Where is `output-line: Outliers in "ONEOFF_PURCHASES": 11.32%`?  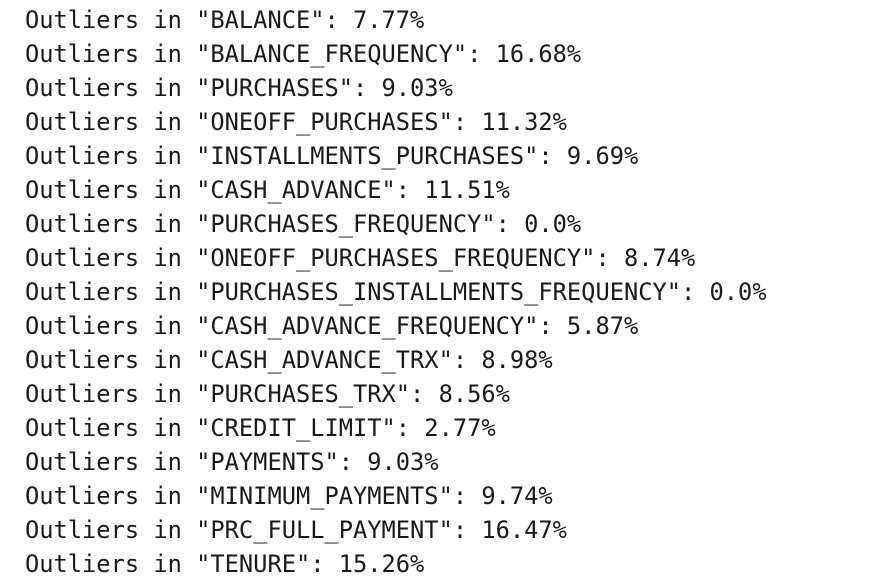
output-line: Outliers in "ONEOFF_PURCHASES": 11.32% is located at coordinates (296, 122).